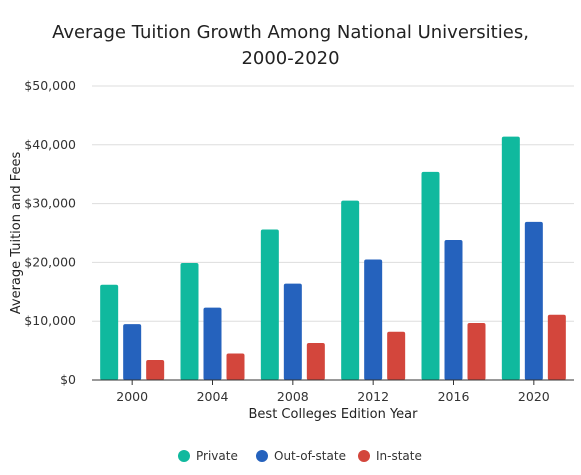 The width and height of the screenshot is (581, 475). I want to click on legend-label: Private, so click(217, 456).